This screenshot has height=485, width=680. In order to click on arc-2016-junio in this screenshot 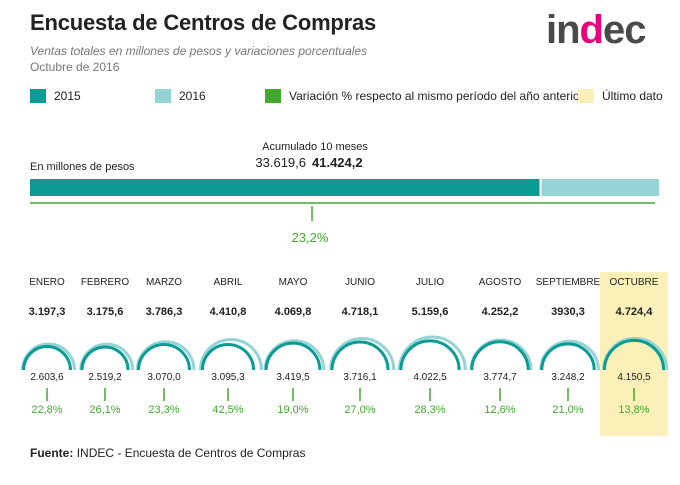, I will do `click(362, 353)`.